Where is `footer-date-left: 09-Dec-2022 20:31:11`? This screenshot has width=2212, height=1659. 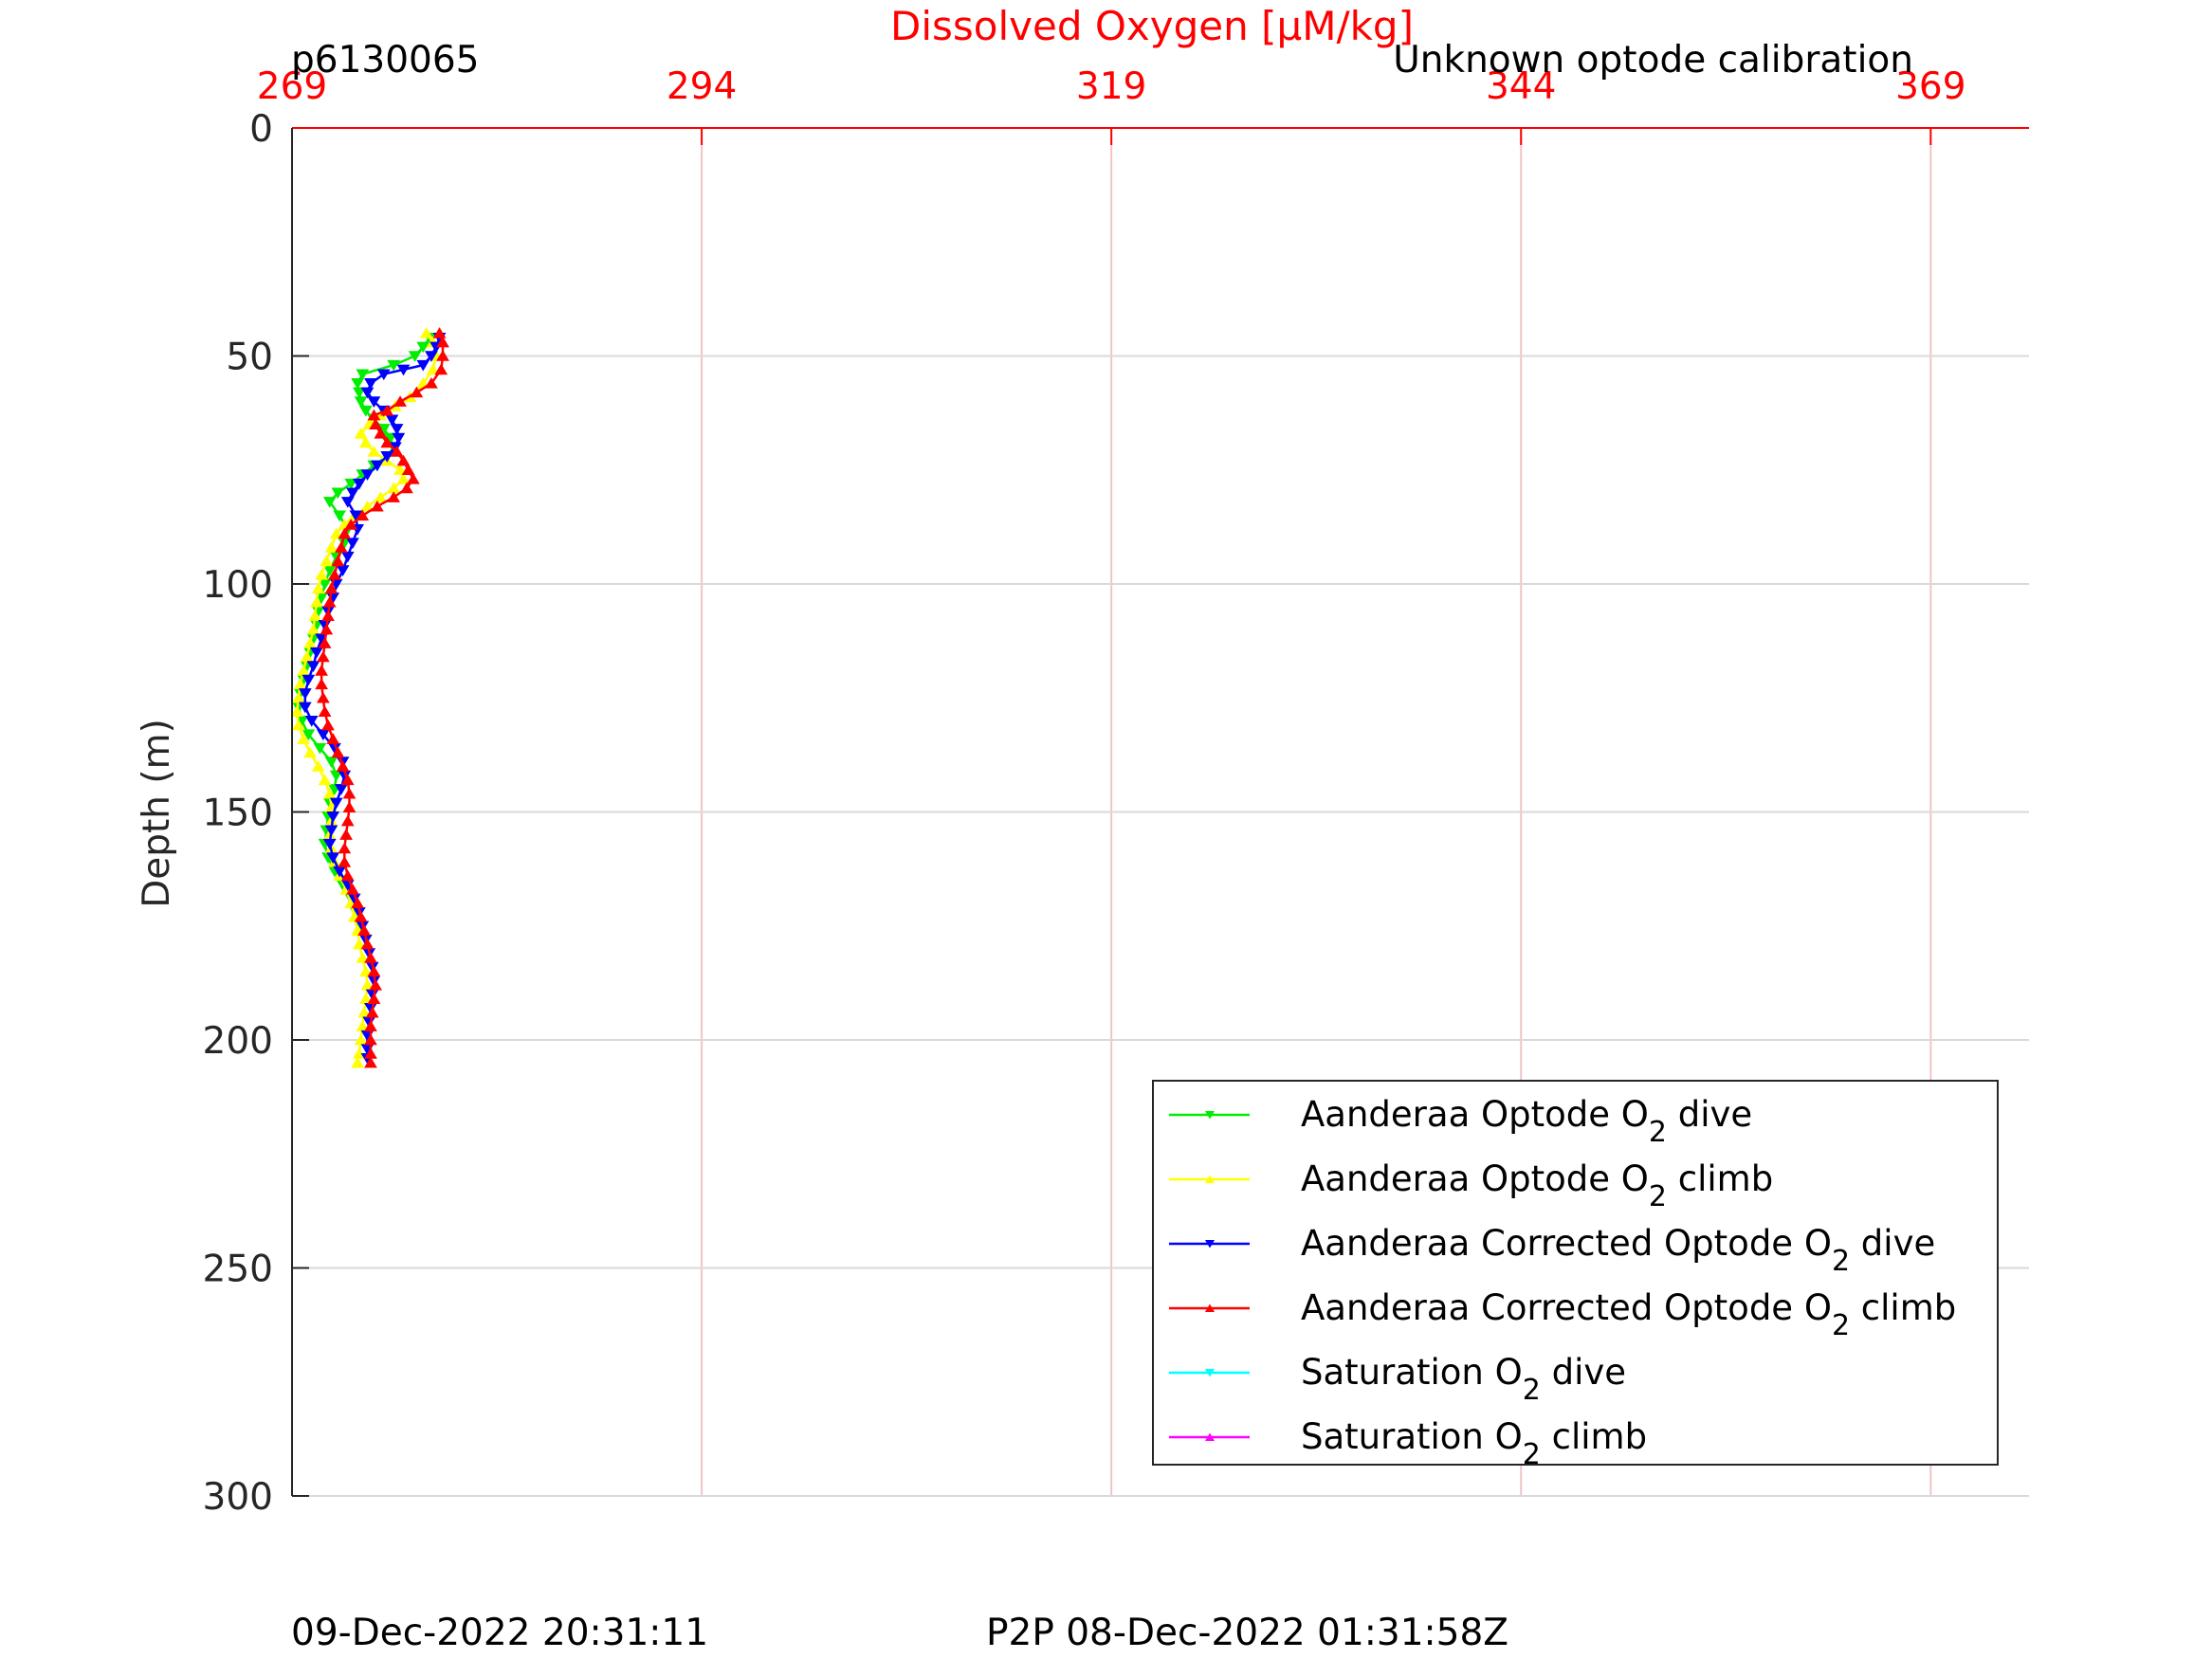 footer-date-left: 09-Dec-2022 20:31:11 is located at coordinates (499, 1633).